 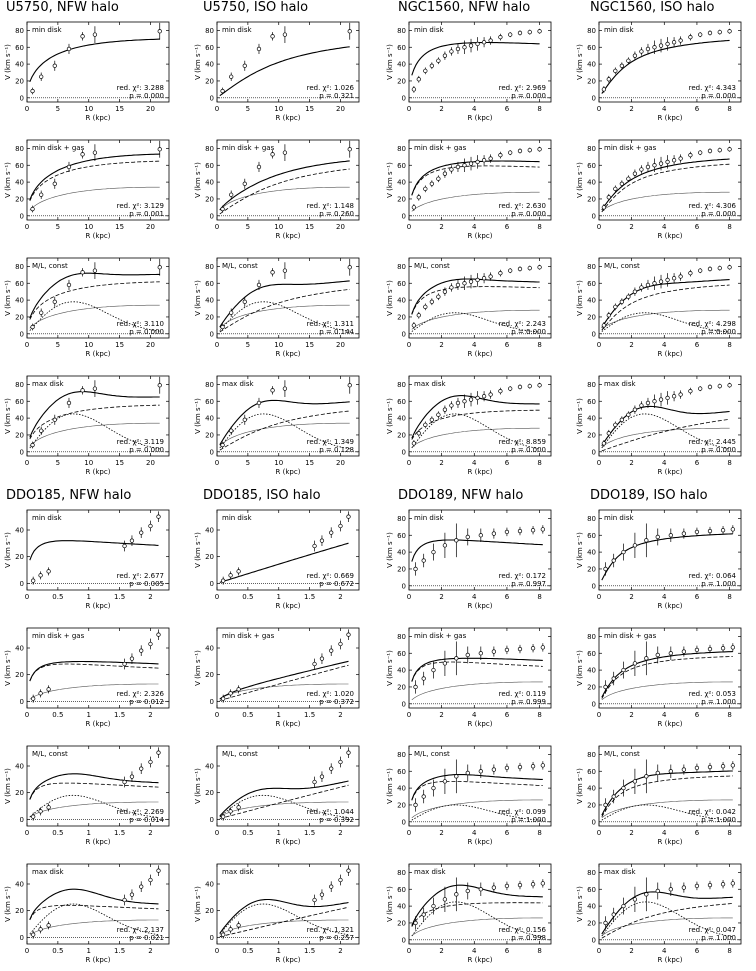 What do you see at coordinates (278, 463) in the screenshot?
I see `x-tick-label: 10` at bounding box center [278, 463].